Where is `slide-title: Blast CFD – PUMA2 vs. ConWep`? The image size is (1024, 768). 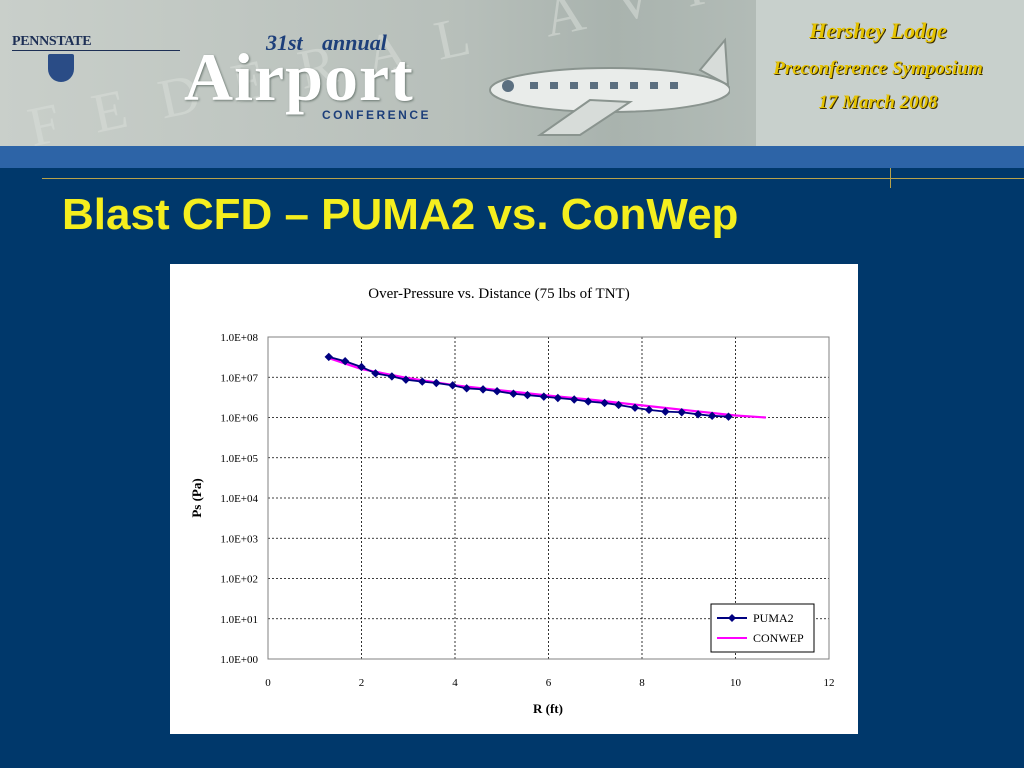 slide-title: Blast CFD – PUMA2 vs. ConWep is located at coordinates (400, 214).